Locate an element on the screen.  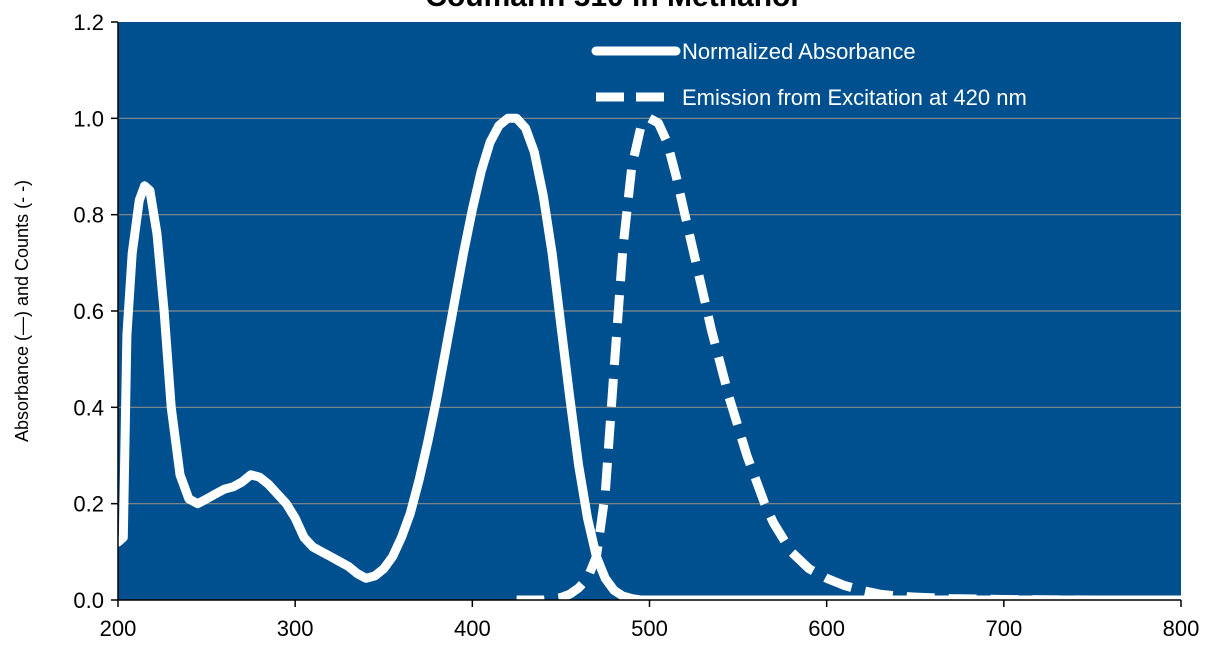
x-tick-label: 300 is located at coordinates (295, 628).